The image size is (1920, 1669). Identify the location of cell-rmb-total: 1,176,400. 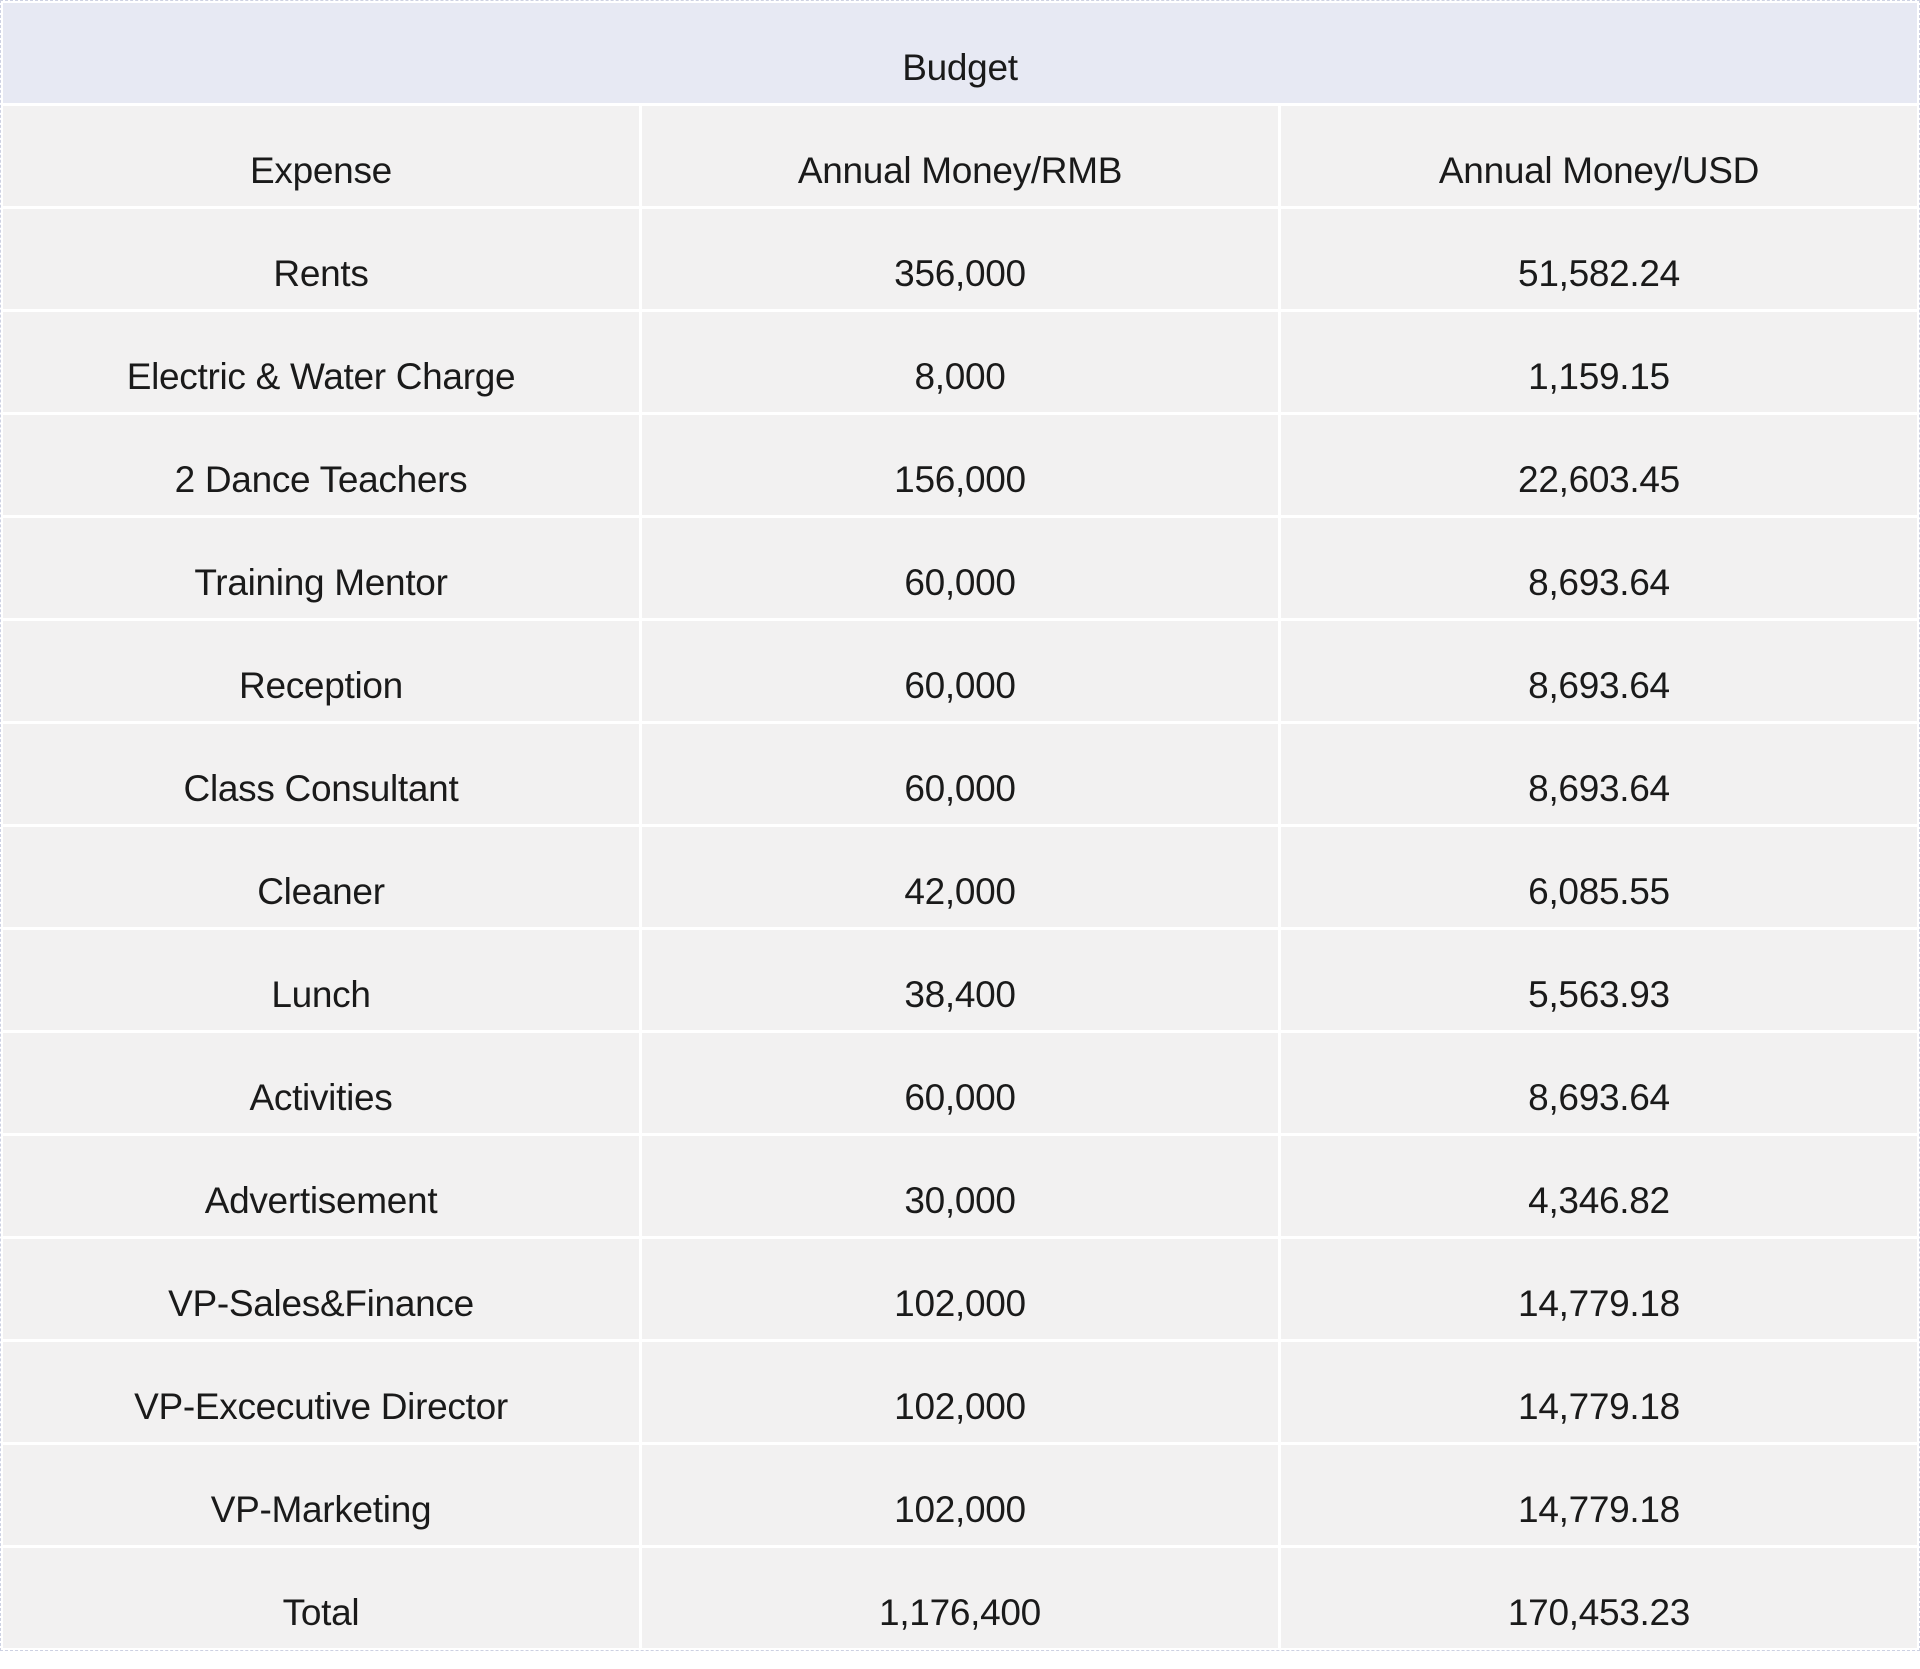
(960, 1598).